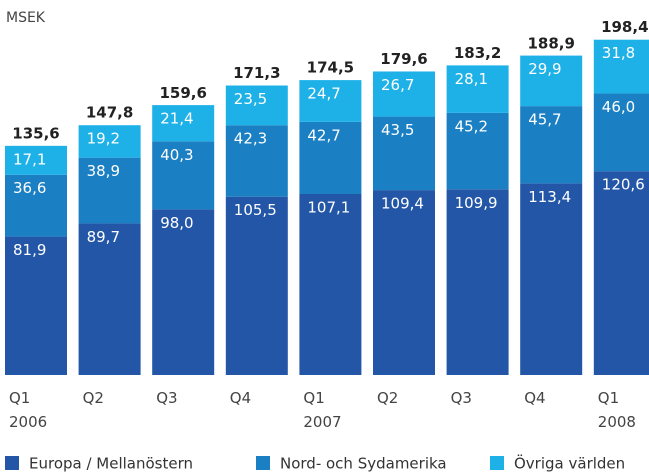 Image resolution: width=649 pixels, height=475 pixels. Describe the element at coordinates (35, 133) in the screenshot. I see `total-label: 135,6` at that location.